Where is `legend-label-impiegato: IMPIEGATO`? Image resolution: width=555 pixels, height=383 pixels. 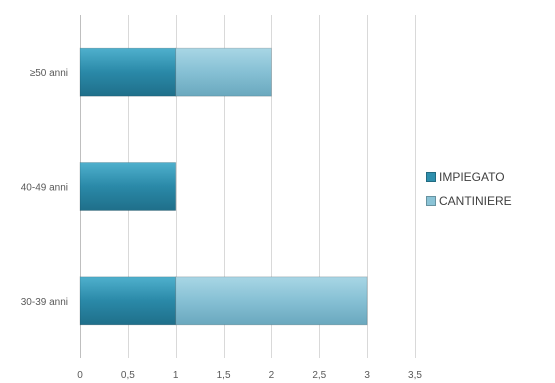 legend-label-impiegato: IMPIEGATO is located at coordinates (472, 177).